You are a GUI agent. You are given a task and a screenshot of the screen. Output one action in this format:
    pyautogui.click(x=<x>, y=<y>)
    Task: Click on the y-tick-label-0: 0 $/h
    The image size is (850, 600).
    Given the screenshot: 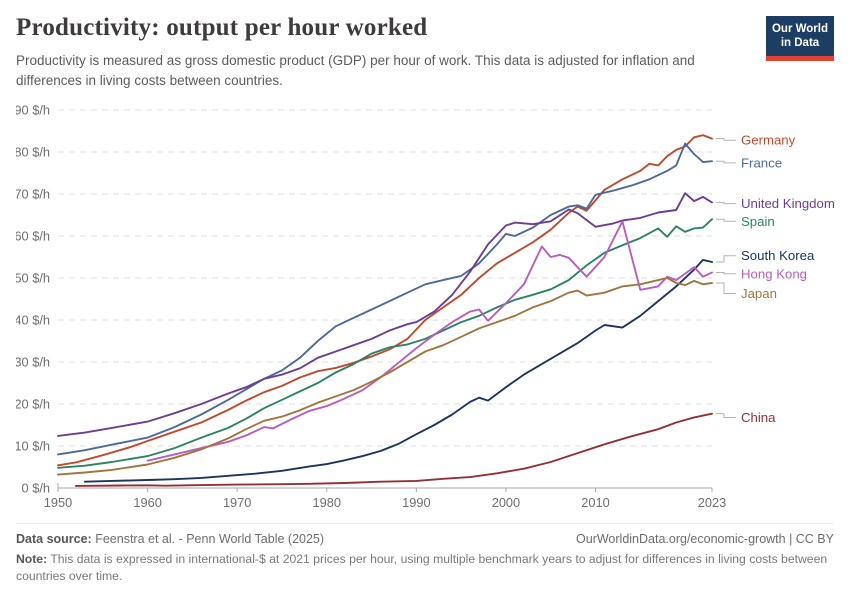 What is the action you would take?
    pyautogui.click(x=36, y=487)
    